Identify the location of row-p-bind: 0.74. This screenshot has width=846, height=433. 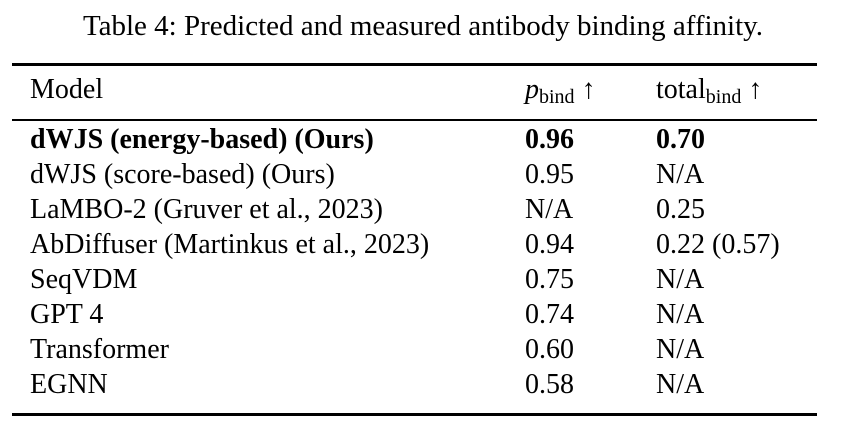
(549, 314).